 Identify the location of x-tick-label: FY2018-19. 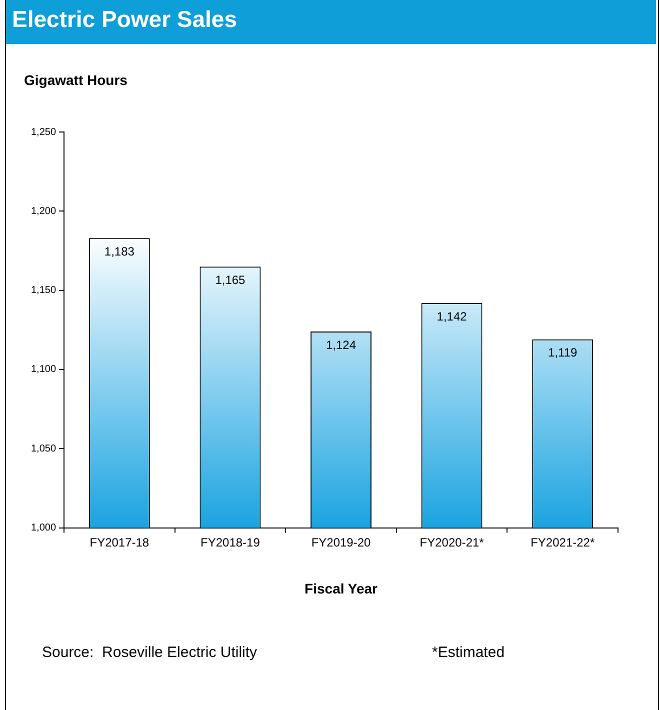
(230, 542).